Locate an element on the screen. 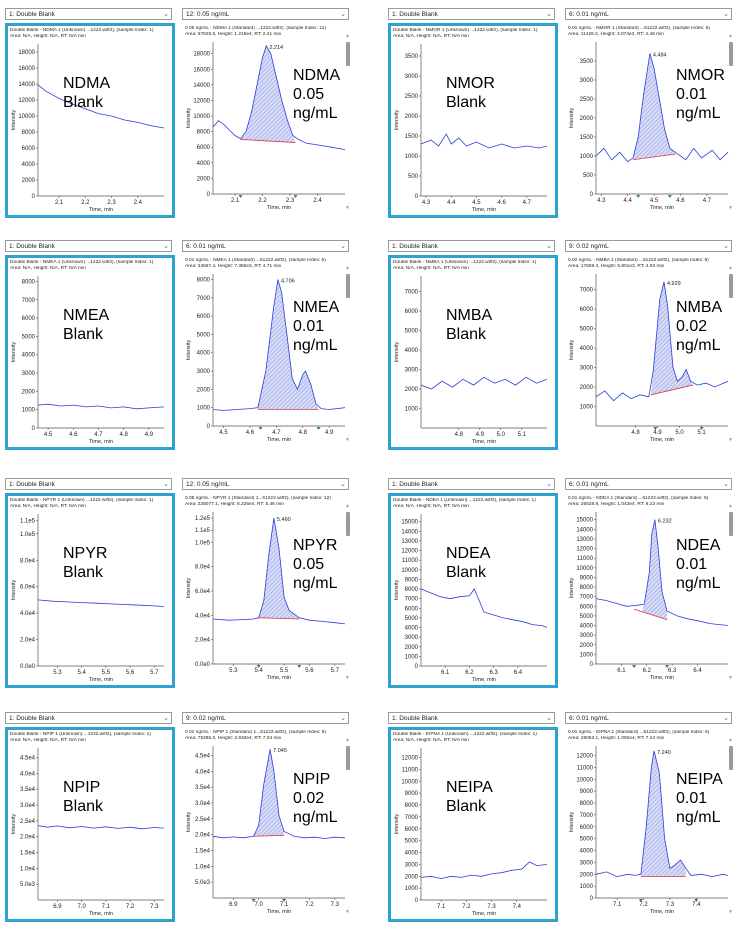  y-tick-label: 2.5e4 is located at coordinates (203, 820).